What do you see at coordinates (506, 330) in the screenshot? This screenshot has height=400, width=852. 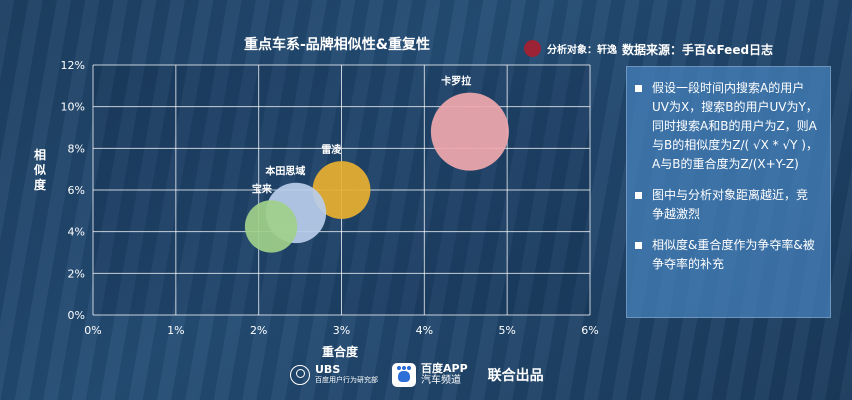 I see `x-tick-label: 5%` at bounding box center [506, 330].